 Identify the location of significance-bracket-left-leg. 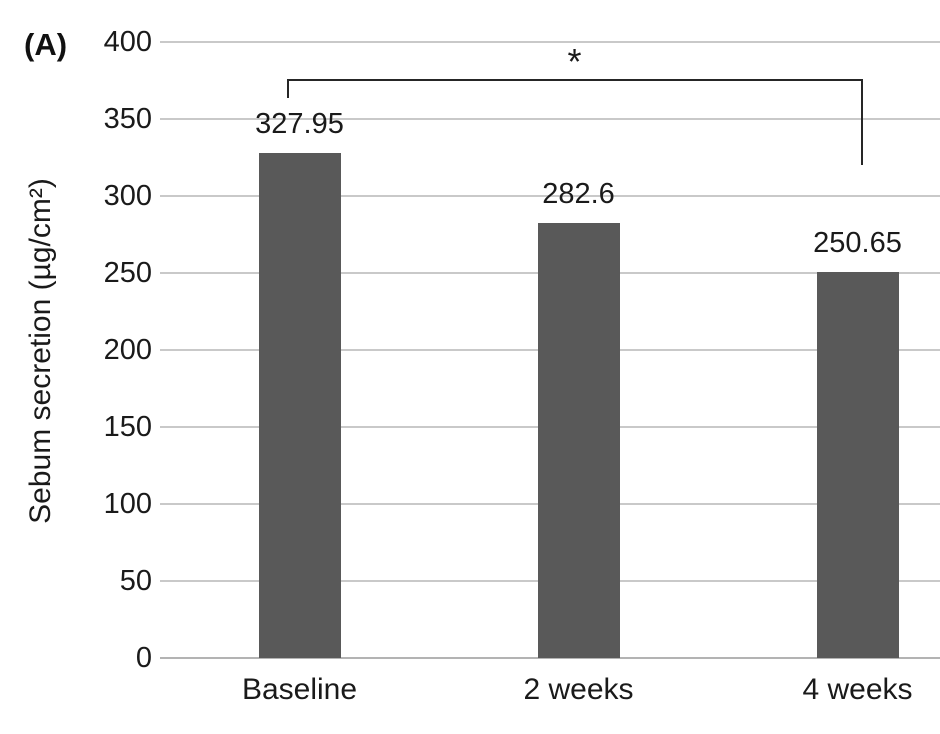
(287, 88).